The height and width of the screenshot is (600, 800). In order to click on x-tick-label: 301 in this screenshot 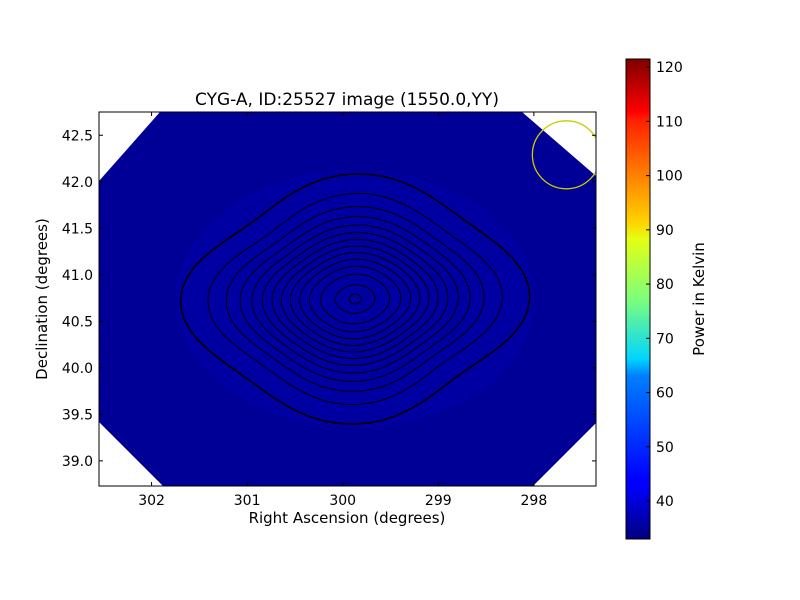, I will do `click(247, 501)`.